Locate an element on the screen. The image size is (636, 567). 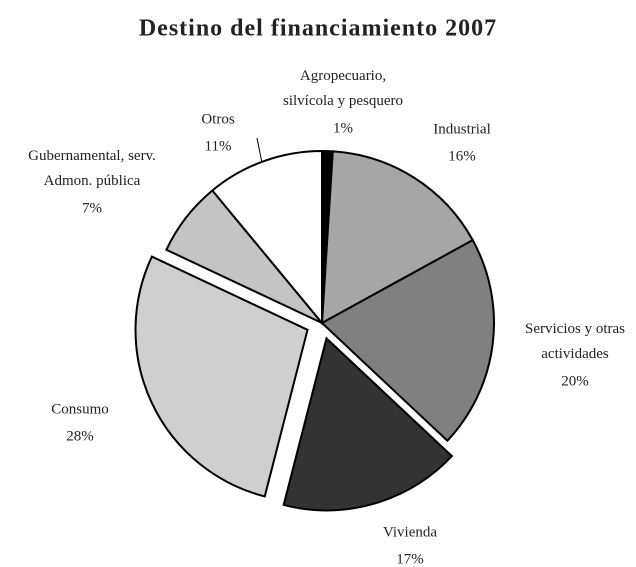
leader-line is located at coordinates (259, 150).